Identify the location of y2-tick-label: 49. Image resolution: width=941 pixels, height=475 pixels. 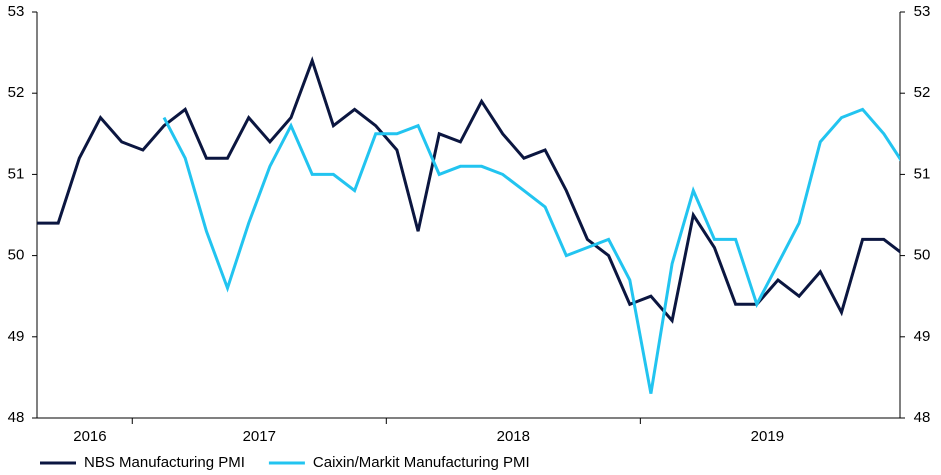
(922, 336).